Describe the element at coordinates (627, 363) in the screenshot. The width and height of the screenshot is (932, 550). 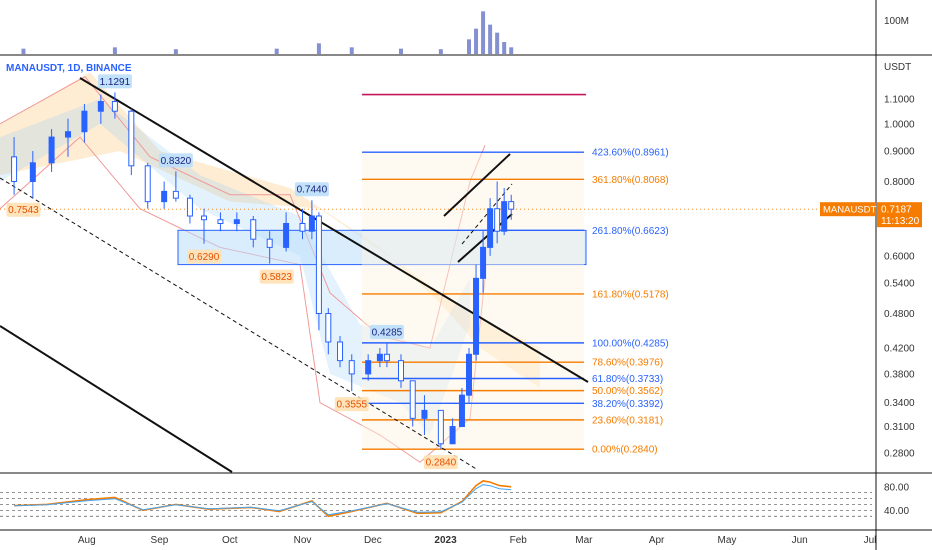
I see `fib-label: 78.60%(0.3976)` at that location.